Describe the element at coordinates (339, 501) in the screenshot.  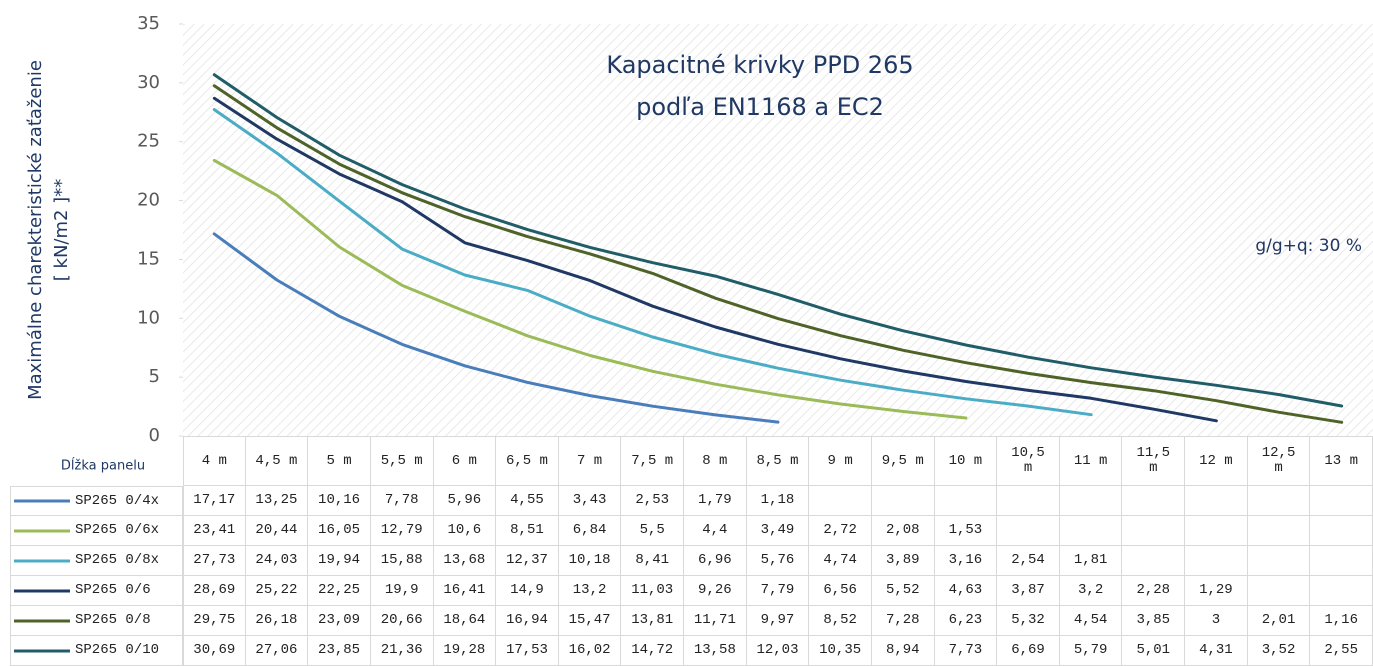
I see `table-cell: 10,16` at that location.